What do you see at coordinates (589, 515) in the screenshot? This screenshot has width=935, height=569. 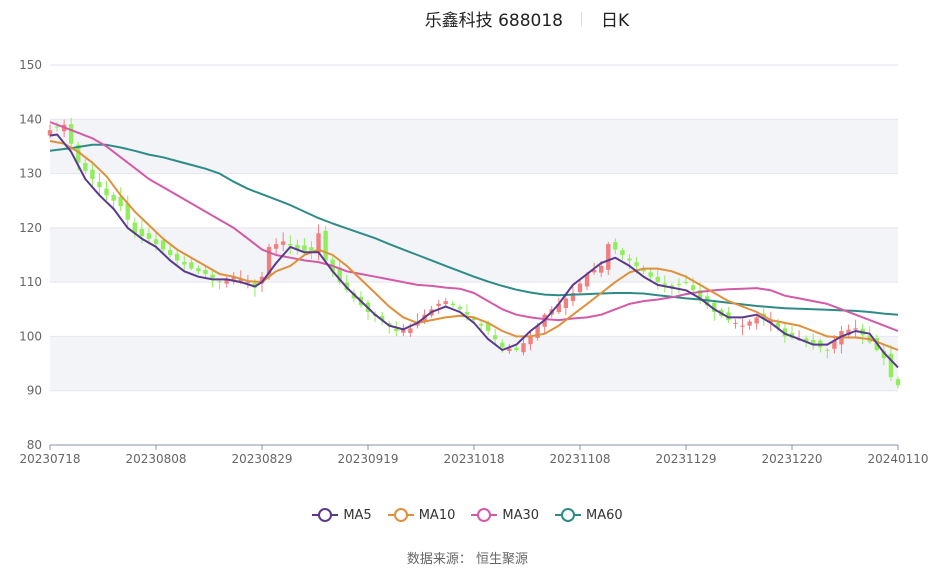 I see `legend-item-ma60: MA60` at bounding box center [589, 515].